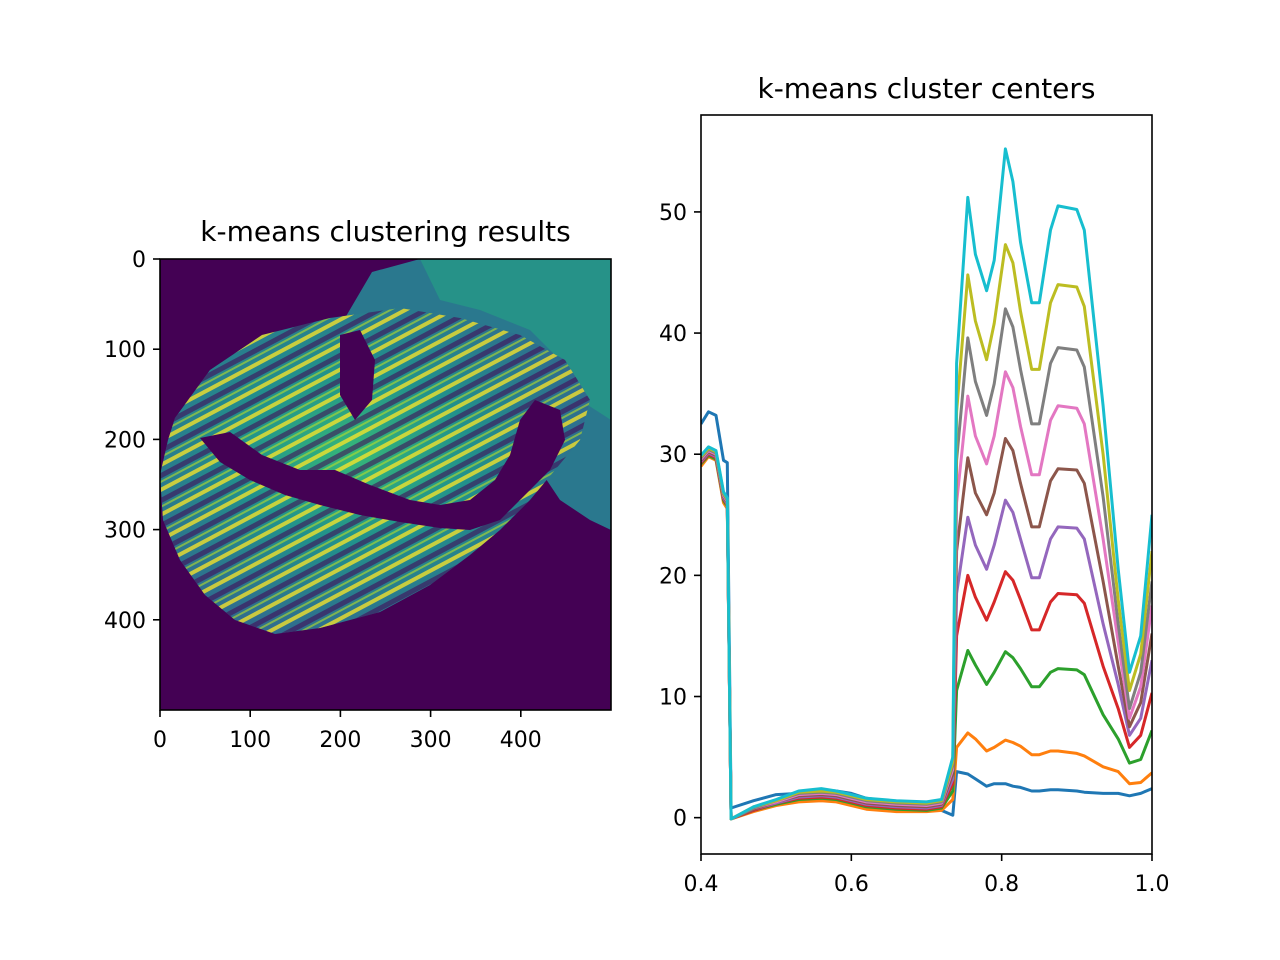 This screenshot has width=1280, height=960. I want to click on line-xtick-label: 1.0, so click(1152, 884).